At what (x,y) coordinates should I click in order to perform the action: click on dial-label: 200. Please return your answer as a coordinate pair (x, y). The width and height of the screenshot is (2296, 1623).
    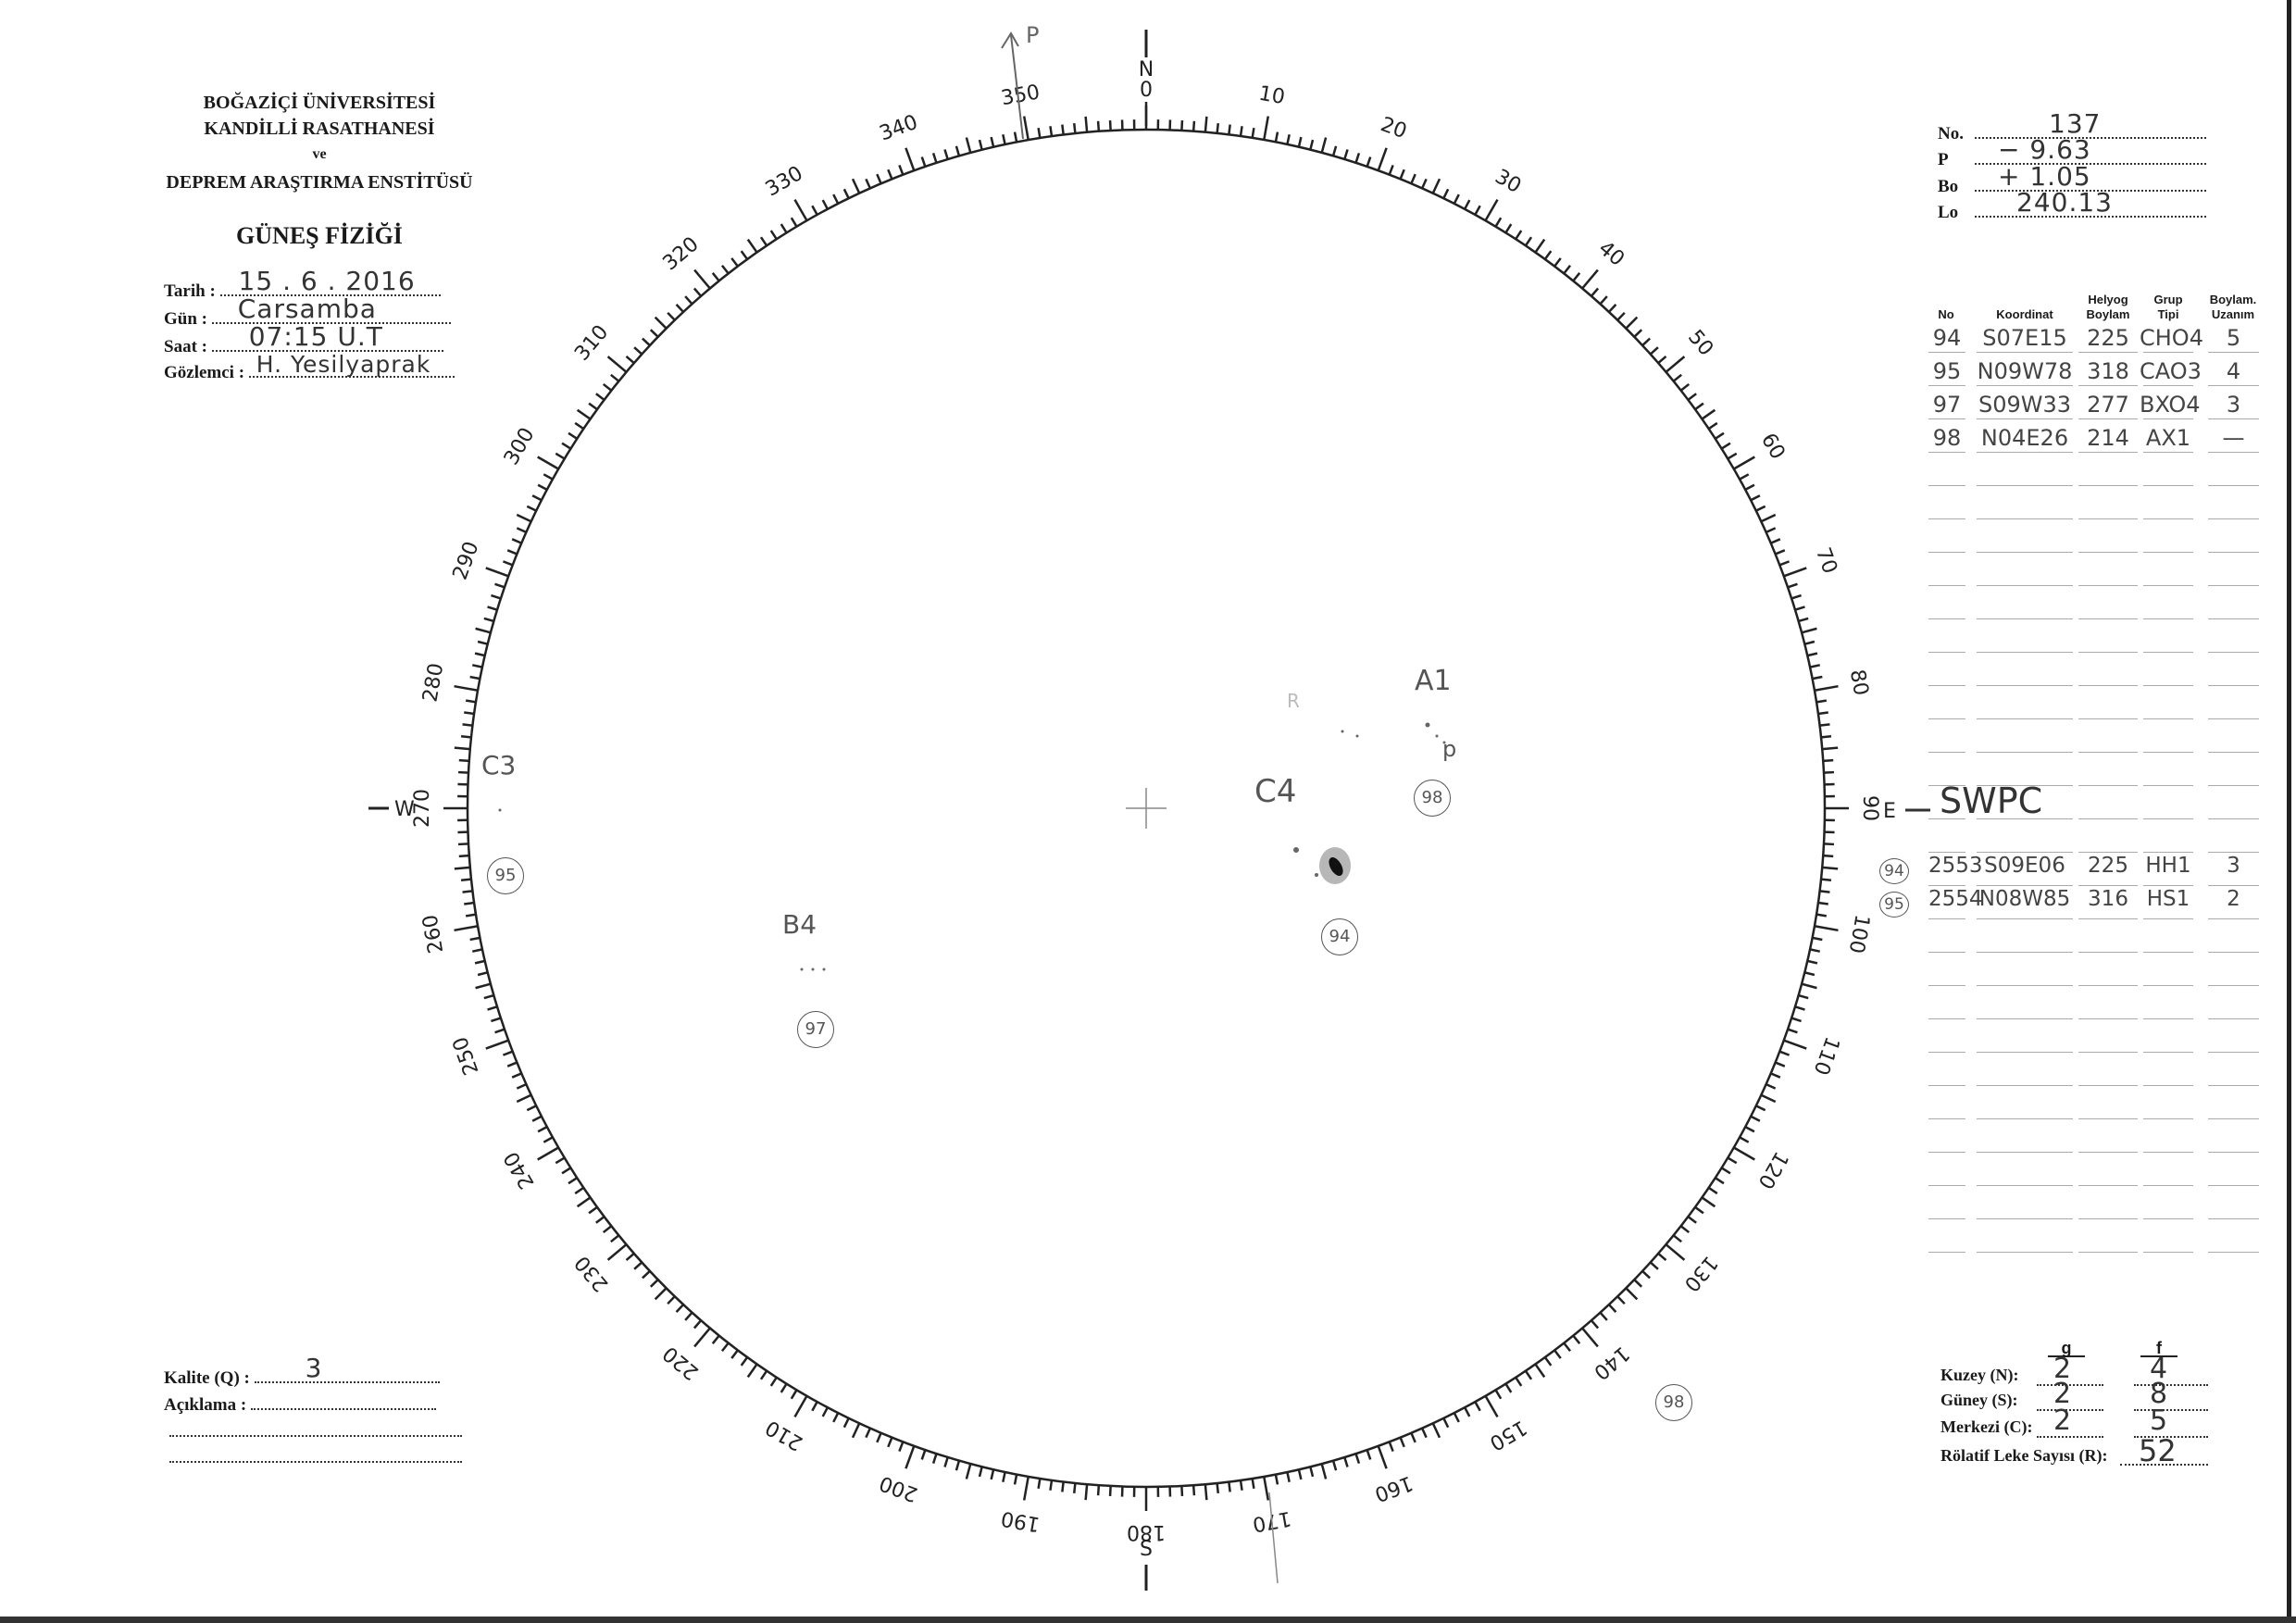
    Looking at the image, I should click on (899, 1488).